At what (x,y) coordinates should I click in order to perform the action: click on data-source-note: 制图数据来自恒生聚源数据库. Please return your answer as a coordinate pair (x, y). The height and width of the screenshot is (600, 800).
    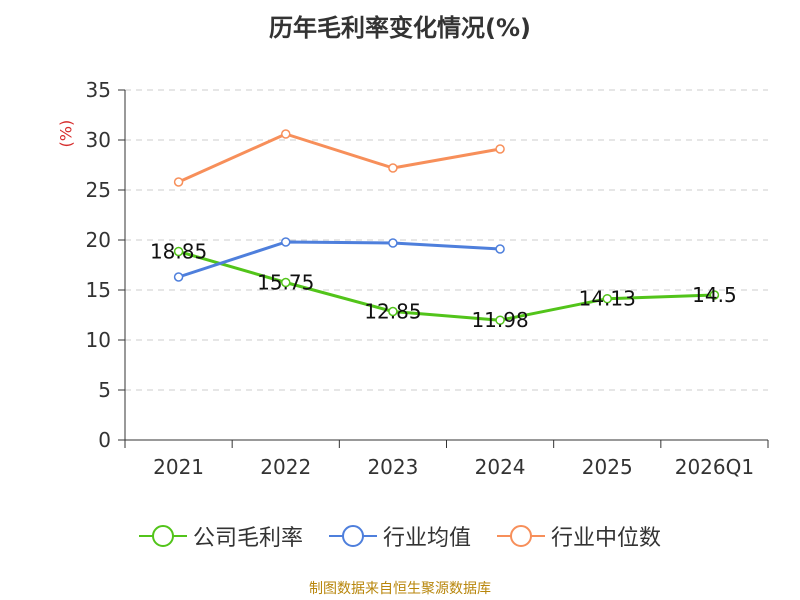
    Looking at the image, I should click on (400, 589).